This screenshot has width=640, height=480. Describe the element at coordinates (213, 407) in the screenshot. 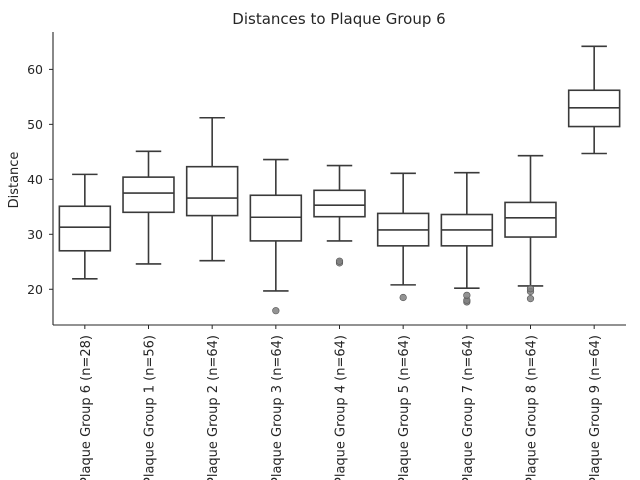

I see `x-tick-label: Plaque Group 2 (n=64)` at that location.